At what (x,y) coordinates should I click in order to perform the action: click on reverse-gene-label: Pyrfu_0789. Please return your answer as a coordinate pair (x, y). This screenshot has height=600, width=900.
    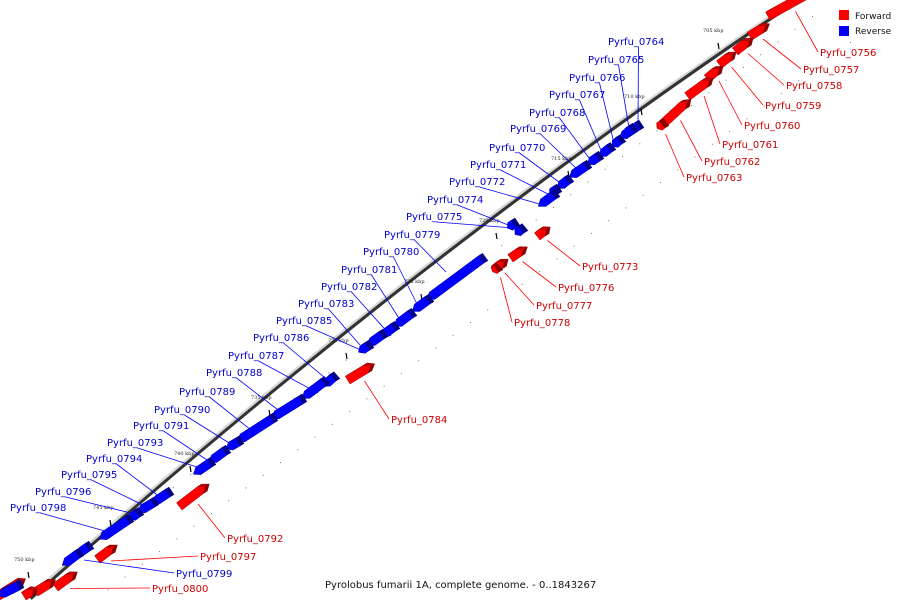
    Looking at the image, I should click on (207, 392).